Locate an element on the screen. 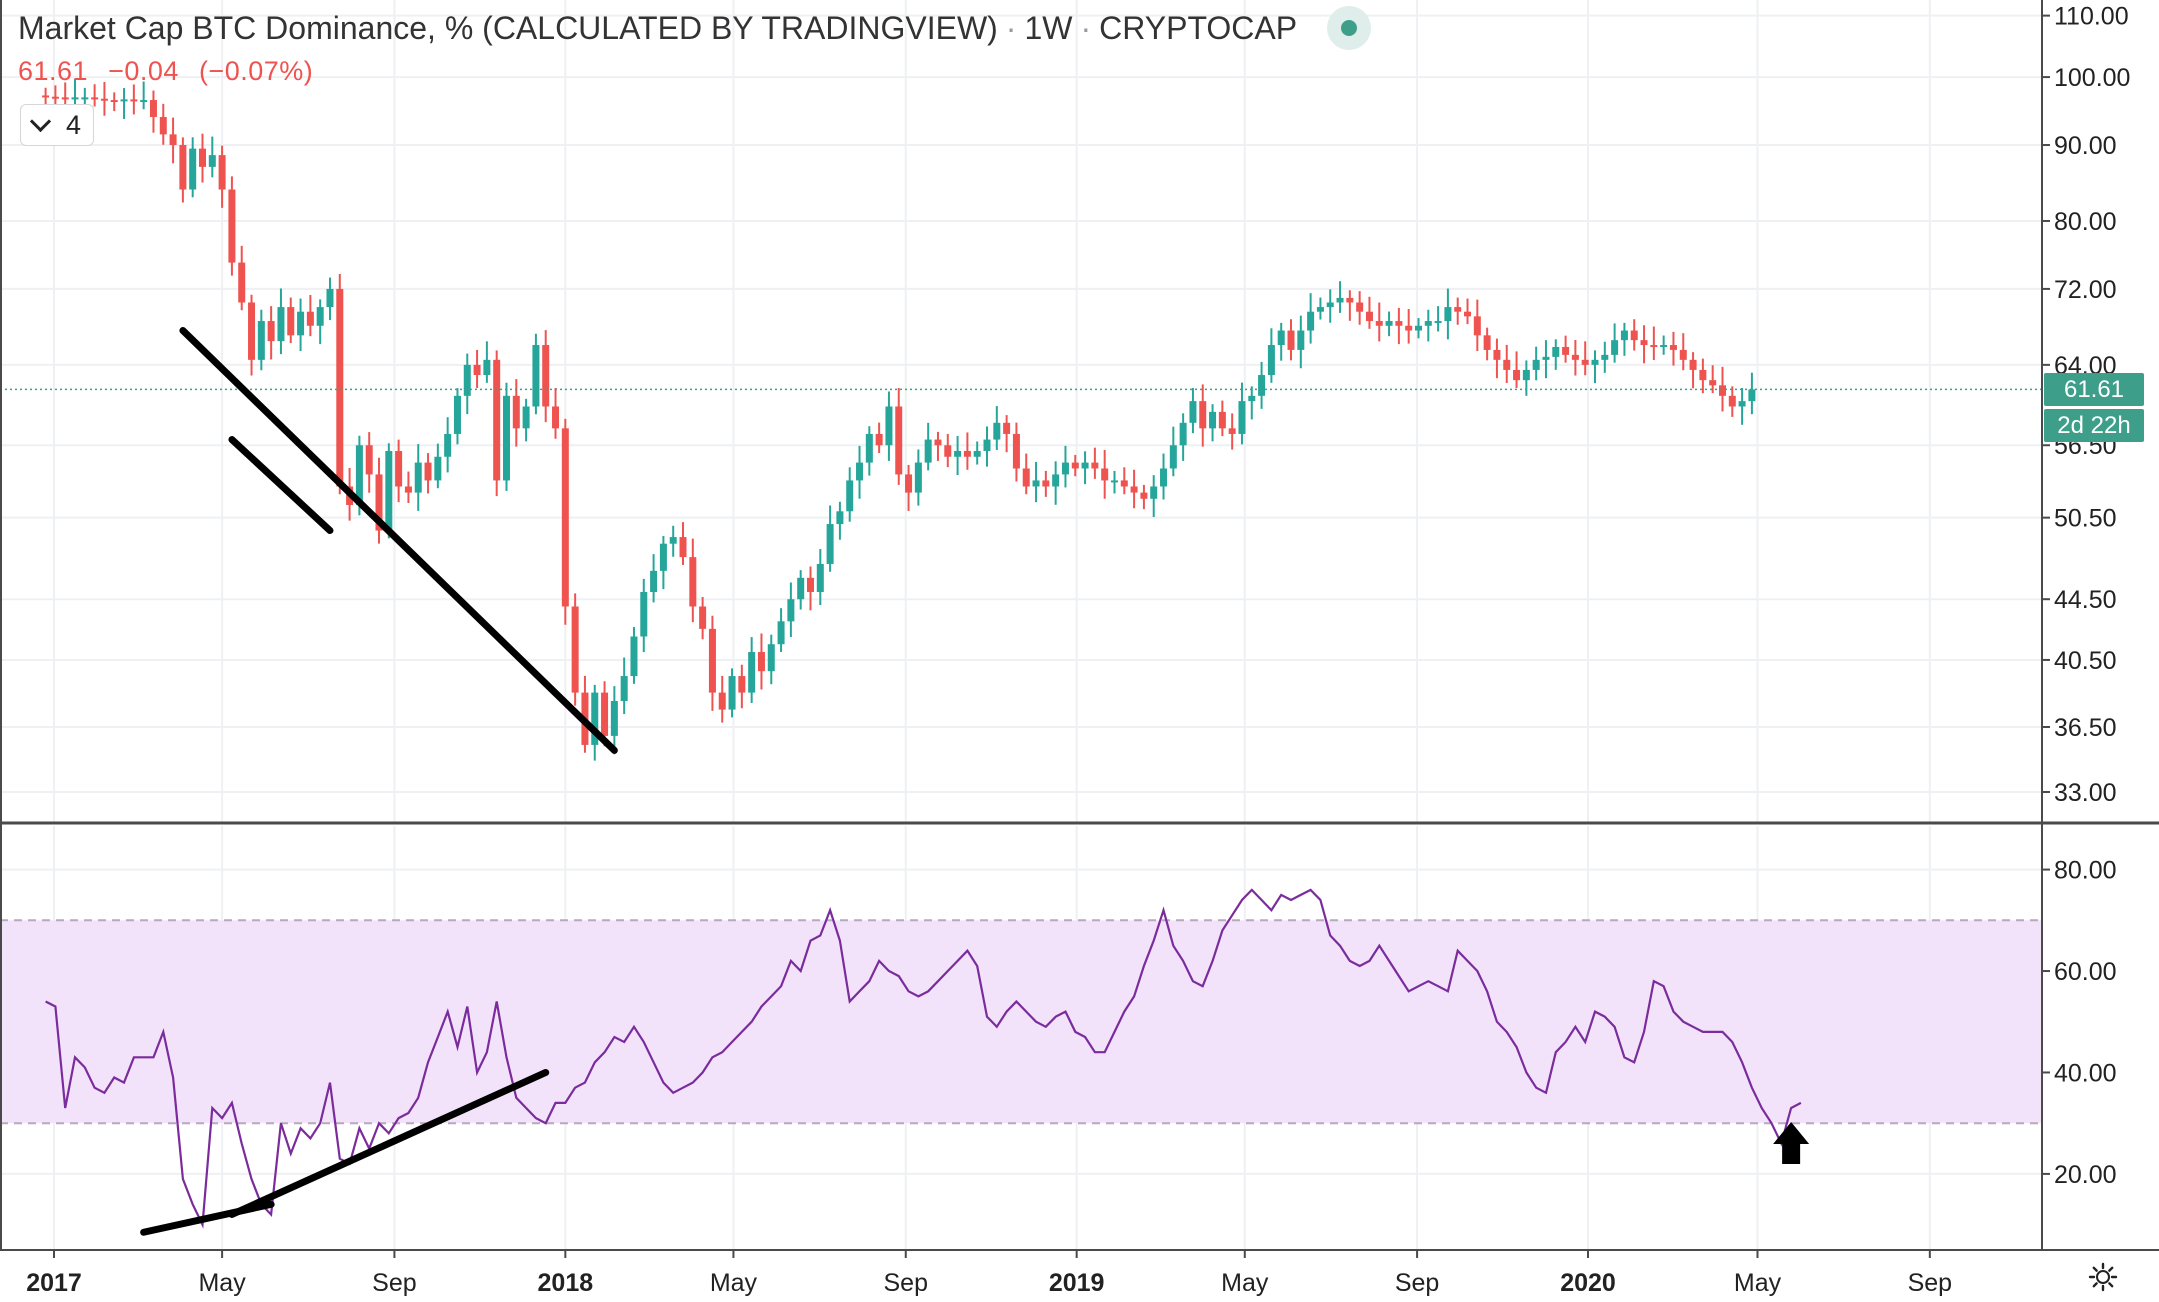 The width and height of the screenshot is (2159, 1302). rsi-tick-label: 40.00 is located at coordinates (2085, 1073).